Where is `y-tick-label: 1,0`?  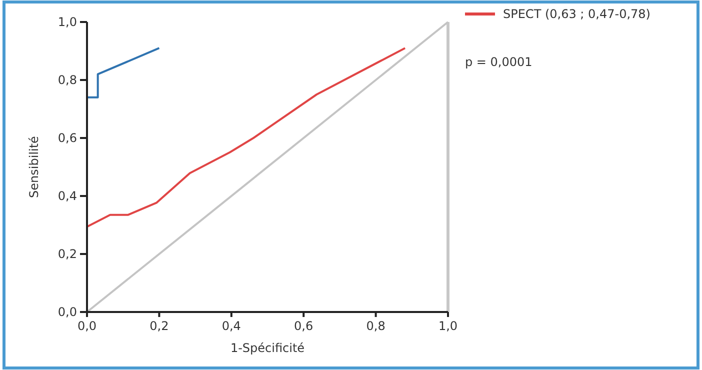
y-tick-label: 1,0 is located at coordinates (67, 22).